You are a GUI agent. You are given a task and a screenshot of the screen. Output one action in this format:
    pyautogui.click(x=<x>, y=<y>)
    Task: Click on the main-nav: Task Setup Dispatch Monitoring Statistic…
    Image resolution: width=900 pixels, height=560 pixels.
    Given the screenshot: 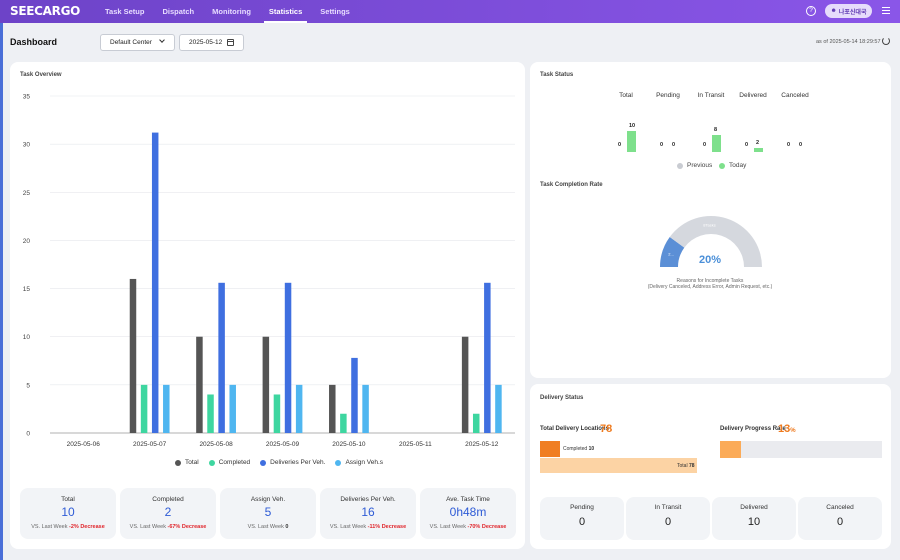 What is the action you would take?
    pyautogui.click(x=227, y=11)
    